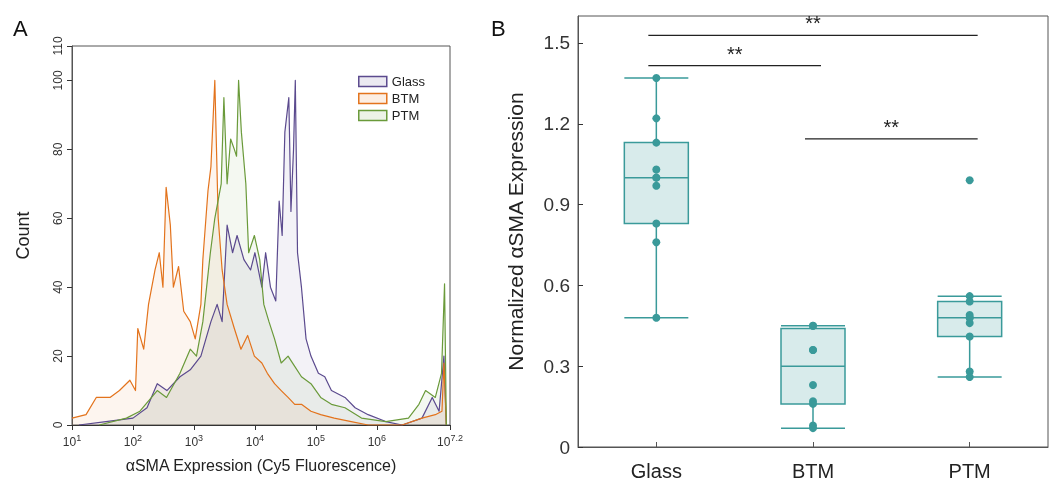 Image resolution: width=1054 pixels, height=488 pixels. Describe the element at coordinates (556, 43) in the screenshot. I see `y-tick-label: 1.5` at that location.